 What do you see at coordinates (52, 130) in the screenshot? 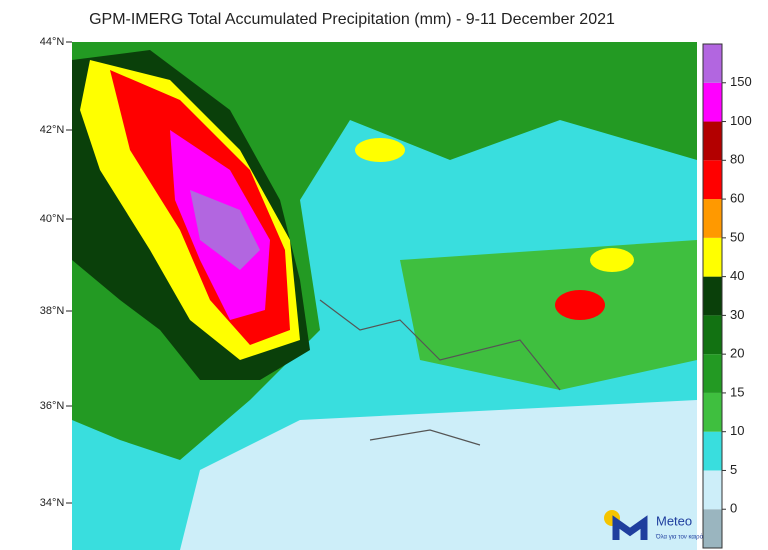
I see `lat-label: 42°N` at bounding box center [52, 130].